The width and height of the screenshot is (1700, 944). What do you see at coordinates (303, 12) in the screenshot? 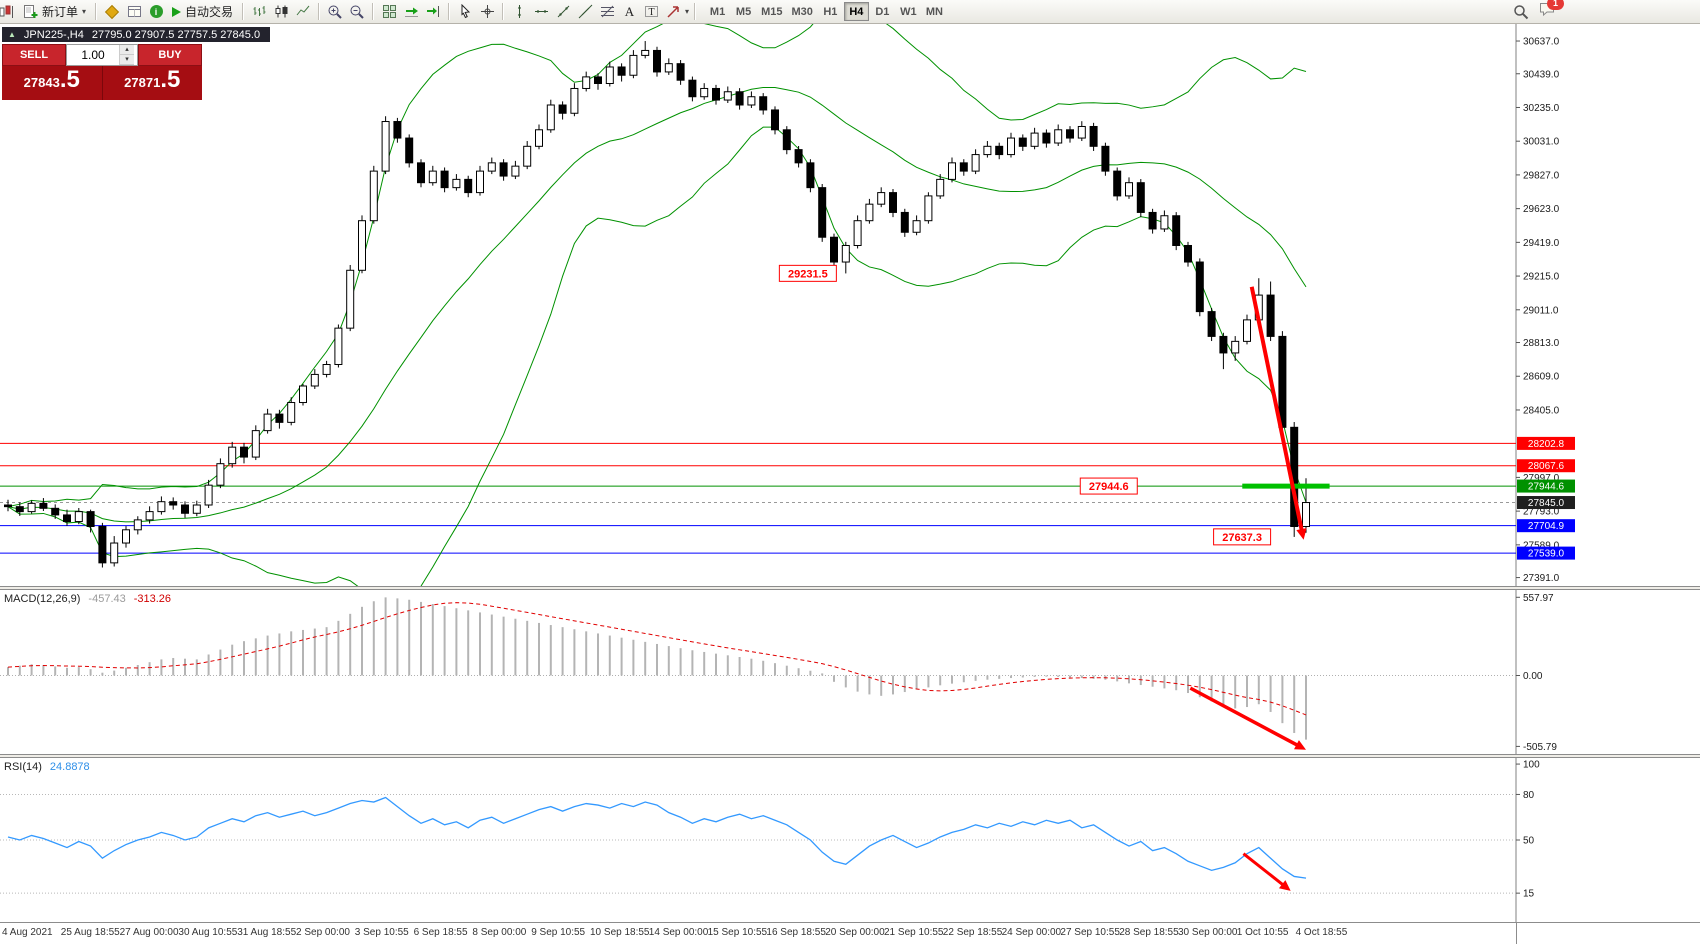
I see `line-chart-icon` at bounding box center [303, 12].